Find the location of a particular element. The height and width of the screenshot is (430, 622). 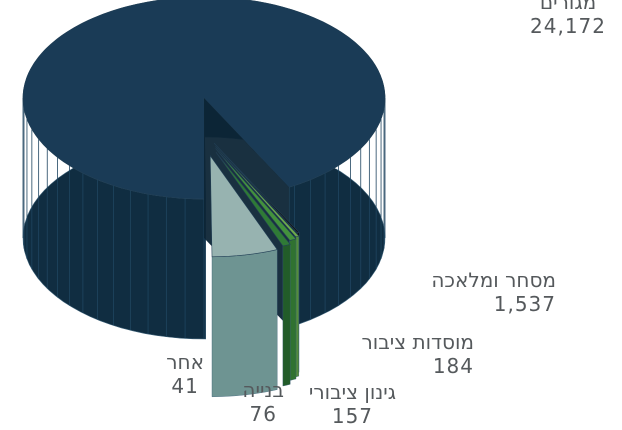

slice-category: גינון ציבורי is located at coordinates (352, 392).